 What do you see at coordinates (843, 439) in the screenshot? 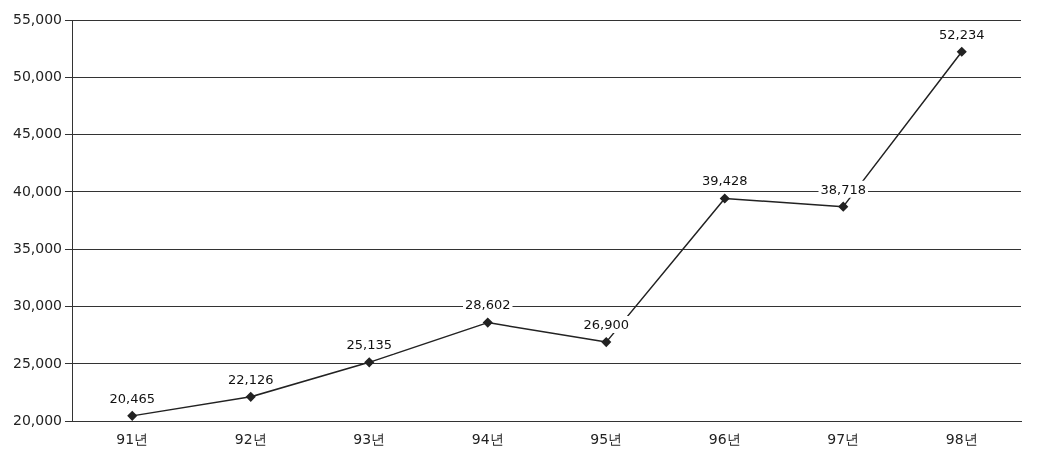
I see `x-tick-label: 97년` at bounding box center [843, 439].